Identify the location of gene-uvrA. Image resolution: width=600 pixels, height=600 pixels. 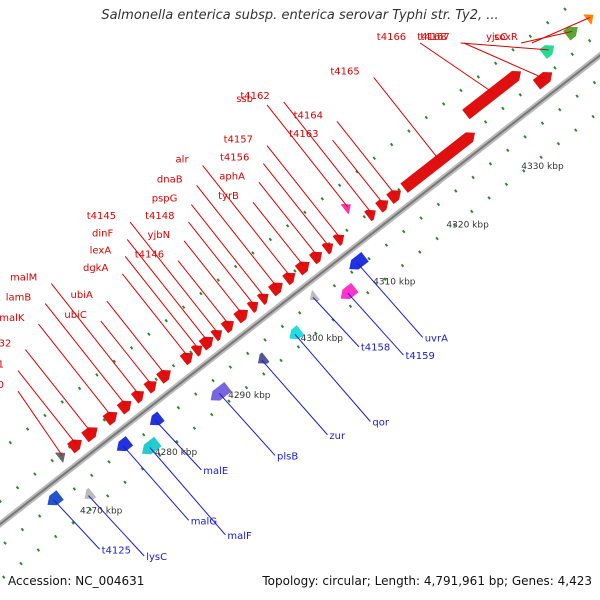
(359, 261).